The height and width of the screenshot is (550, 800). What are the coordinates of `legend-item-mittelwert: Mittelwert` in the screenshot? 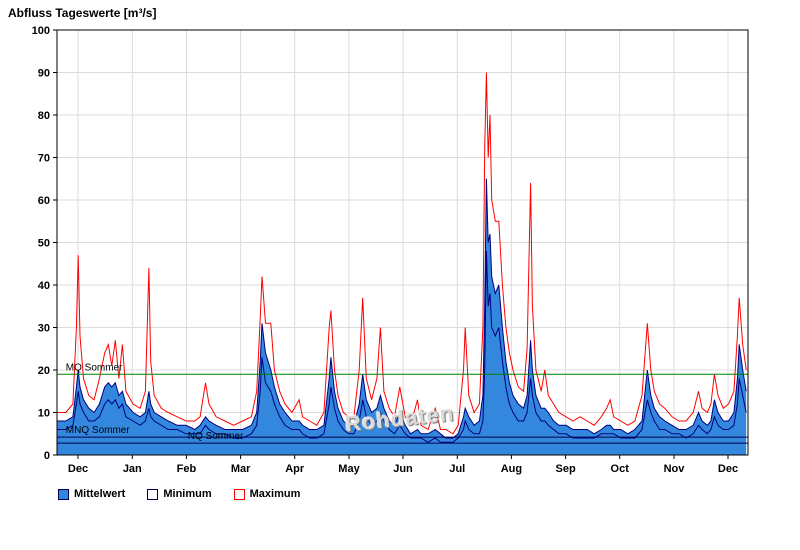 It's located at (91, 494).